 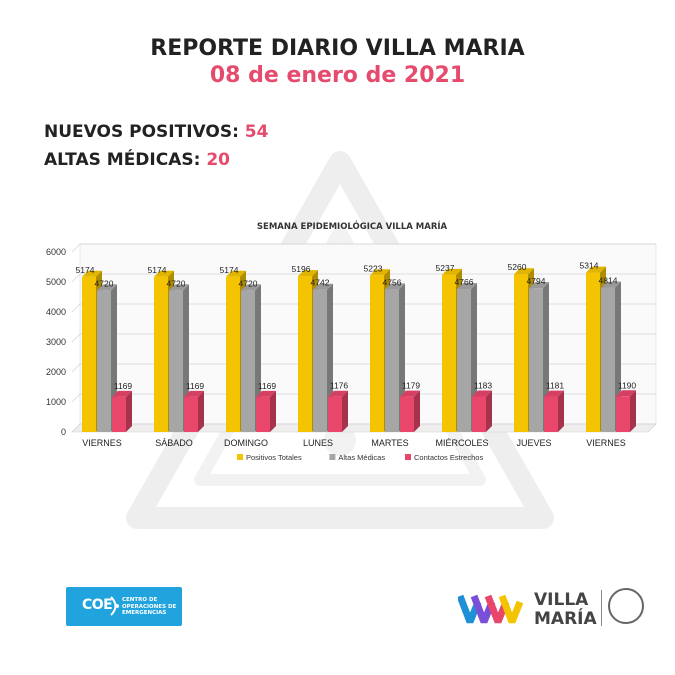 What do you see at coordinates (141, 132) in the screenshot?
I see `new-positives-label: NUEVOS POSITIVOS:` at bounding box center [141, 132].